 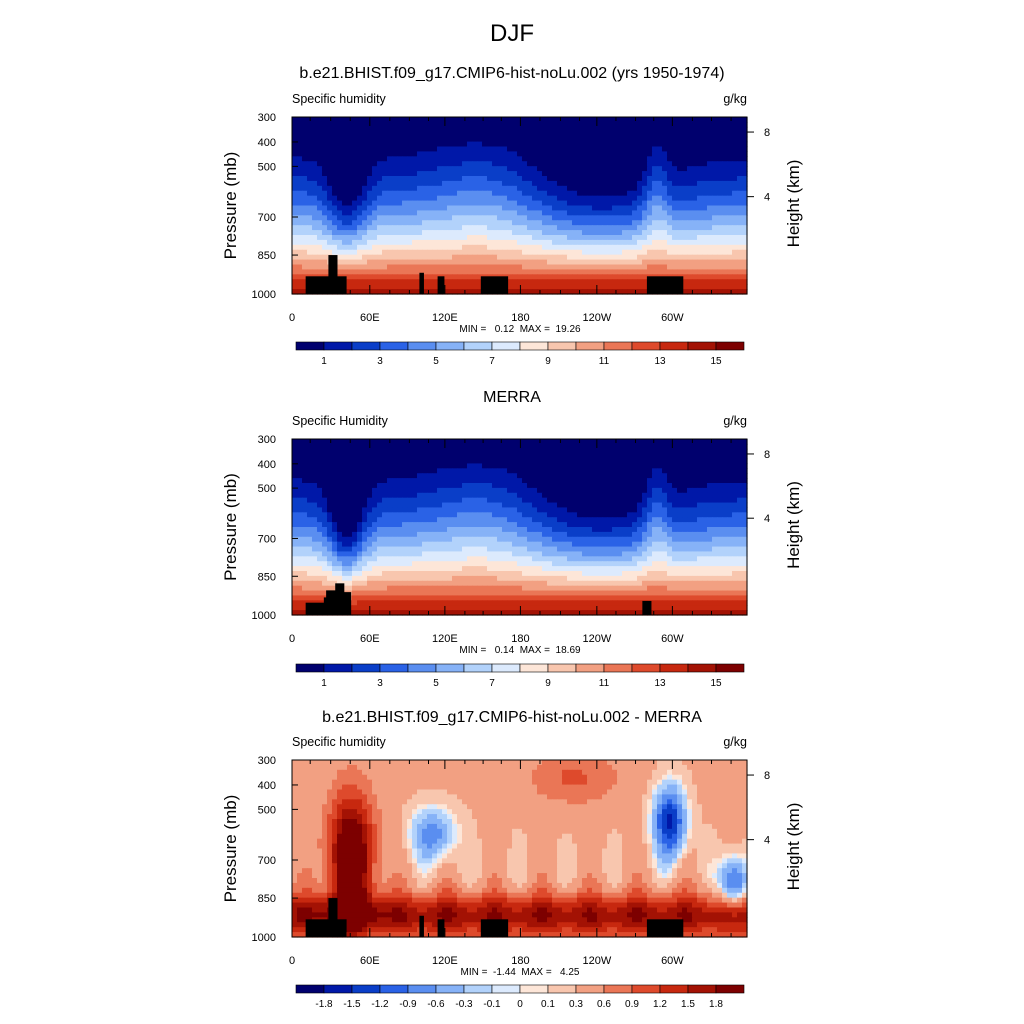 I want to click on y2-tick-label: 8, so click(x=767, y=133).